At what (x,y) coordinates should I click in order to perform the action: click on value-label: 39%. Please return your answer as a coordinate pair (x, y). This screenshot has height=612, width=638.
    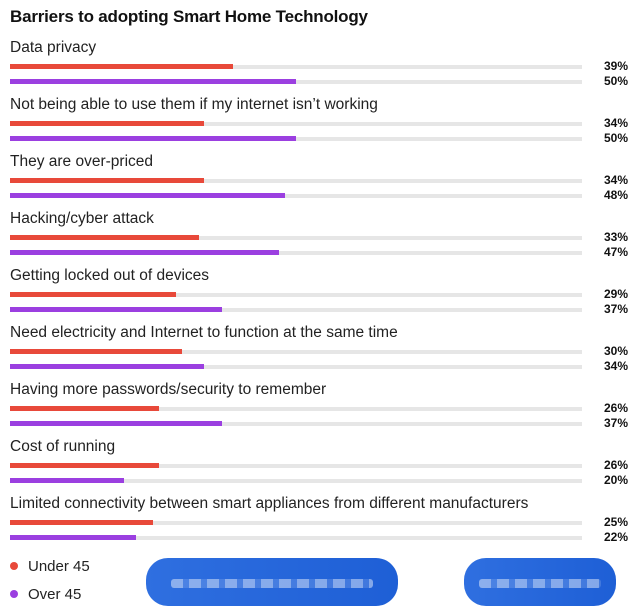
    Looking at the image, I should click on (615, 66).